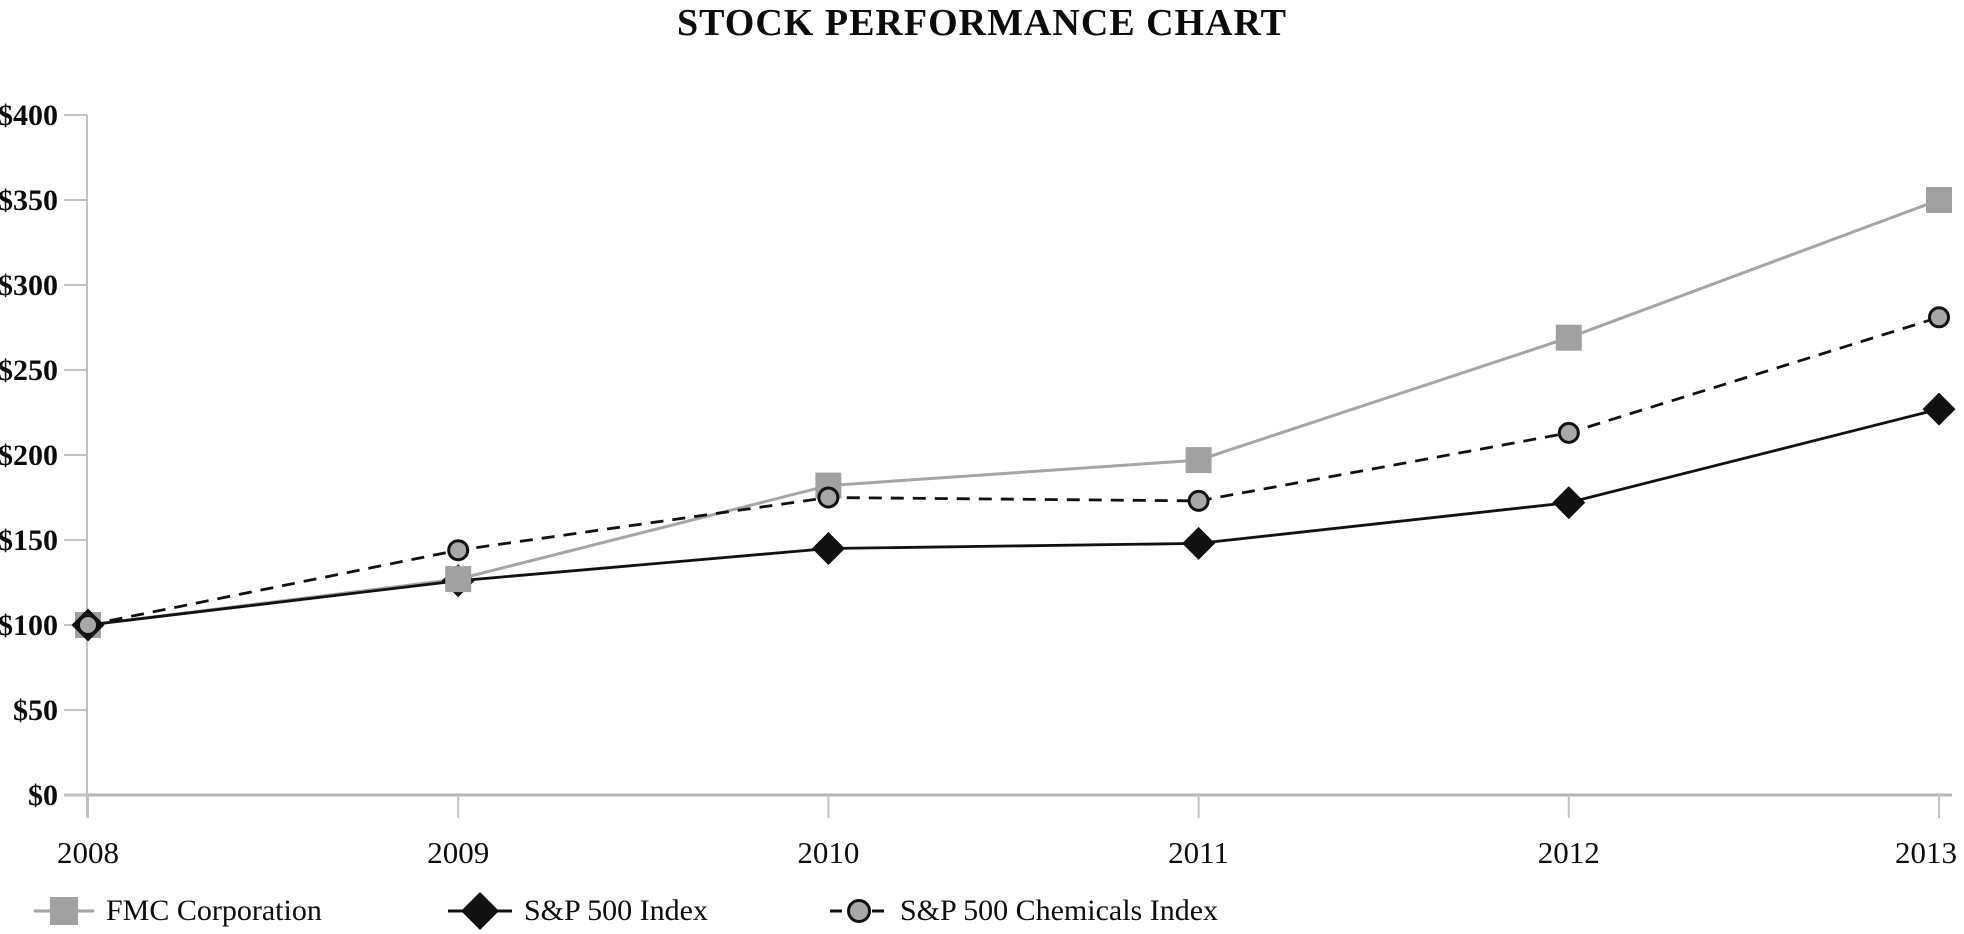  I want to click on legend-item-fmc-corporation: FMC Corporation, so click(178, 911).